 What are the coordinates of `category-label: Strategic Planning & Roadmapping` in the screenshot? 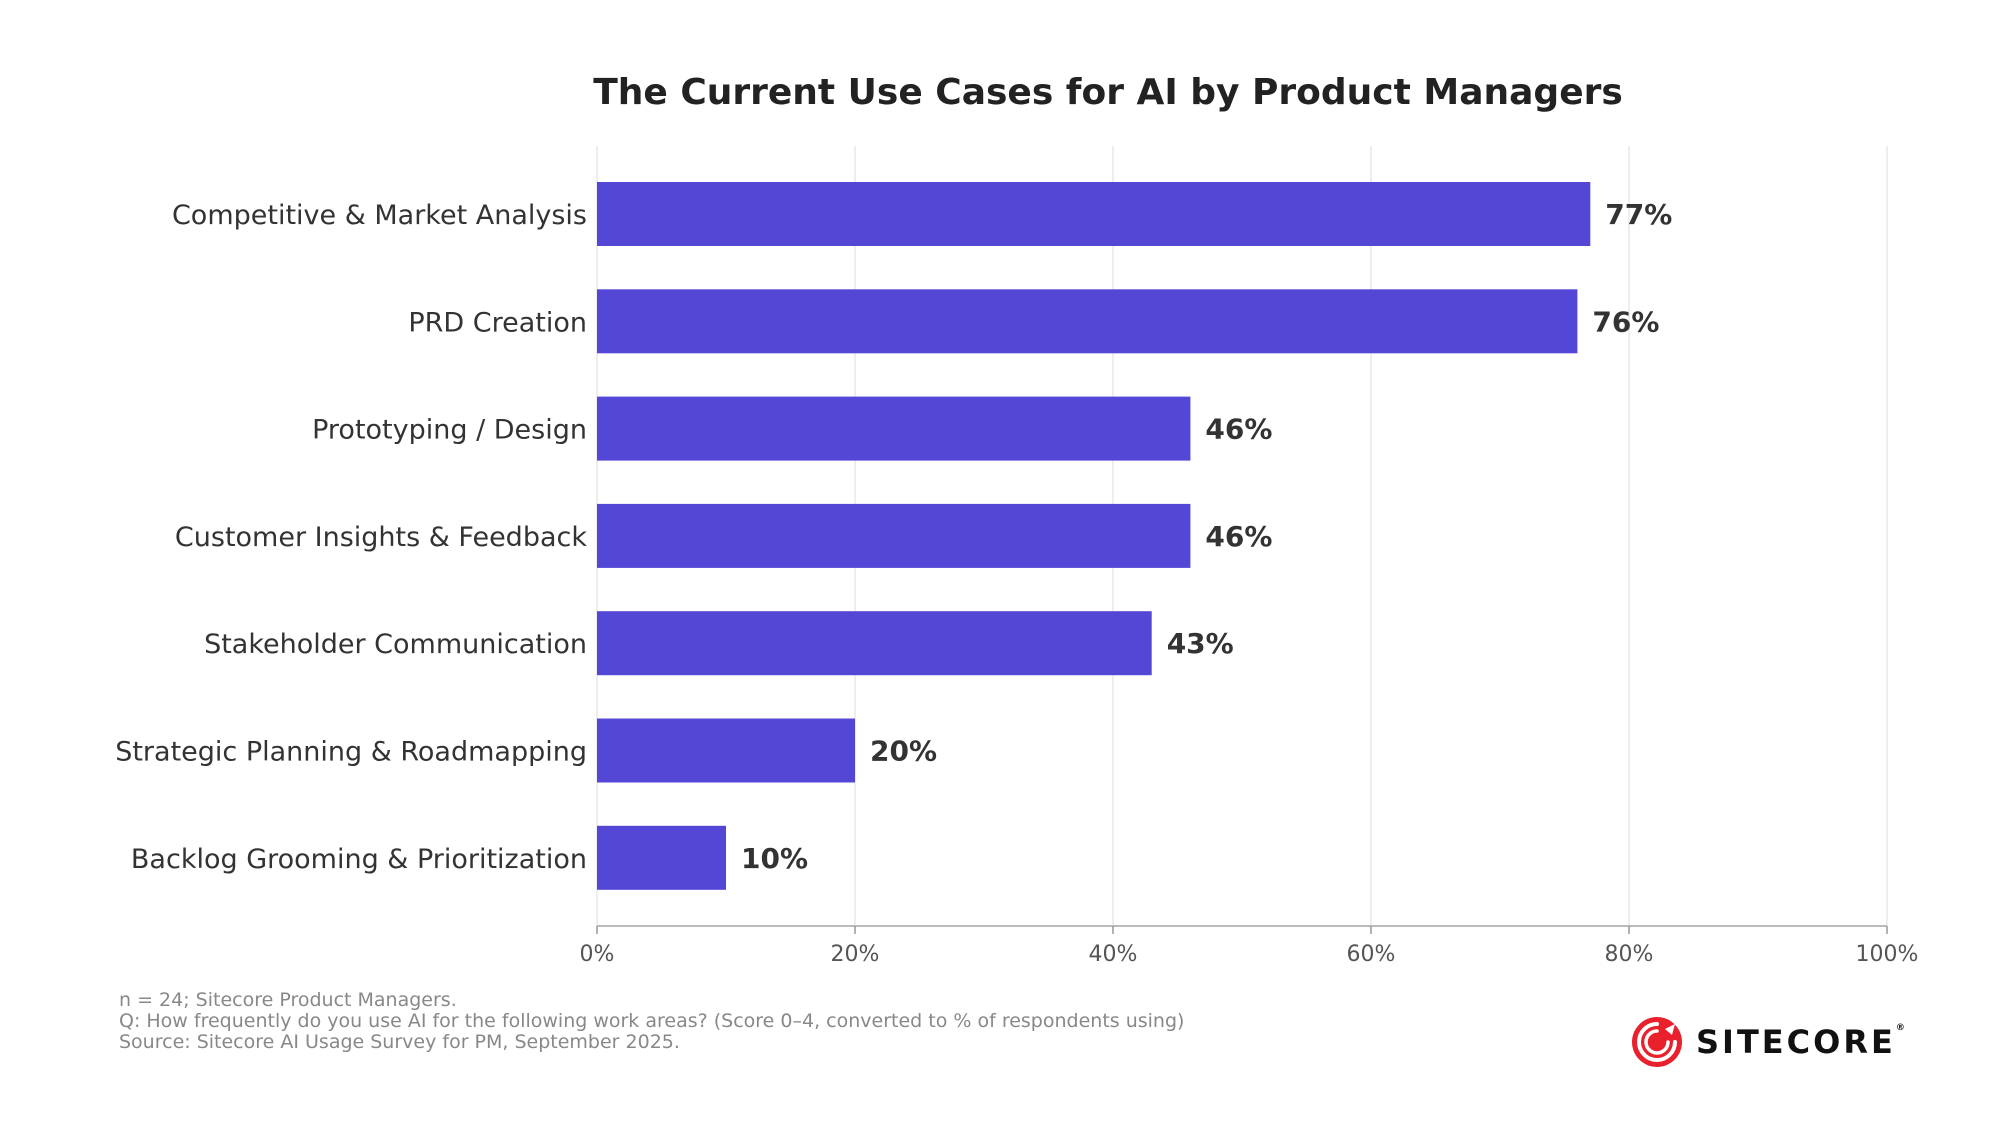 It's located at (351, 752).